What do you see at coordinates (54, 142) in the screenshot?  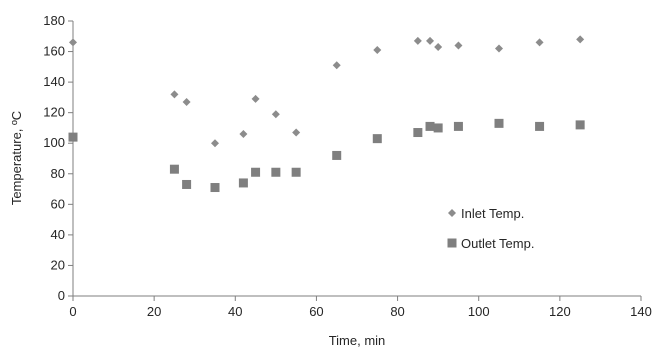 I see `y-tick-label: 100` at bounding box center [54, 142].